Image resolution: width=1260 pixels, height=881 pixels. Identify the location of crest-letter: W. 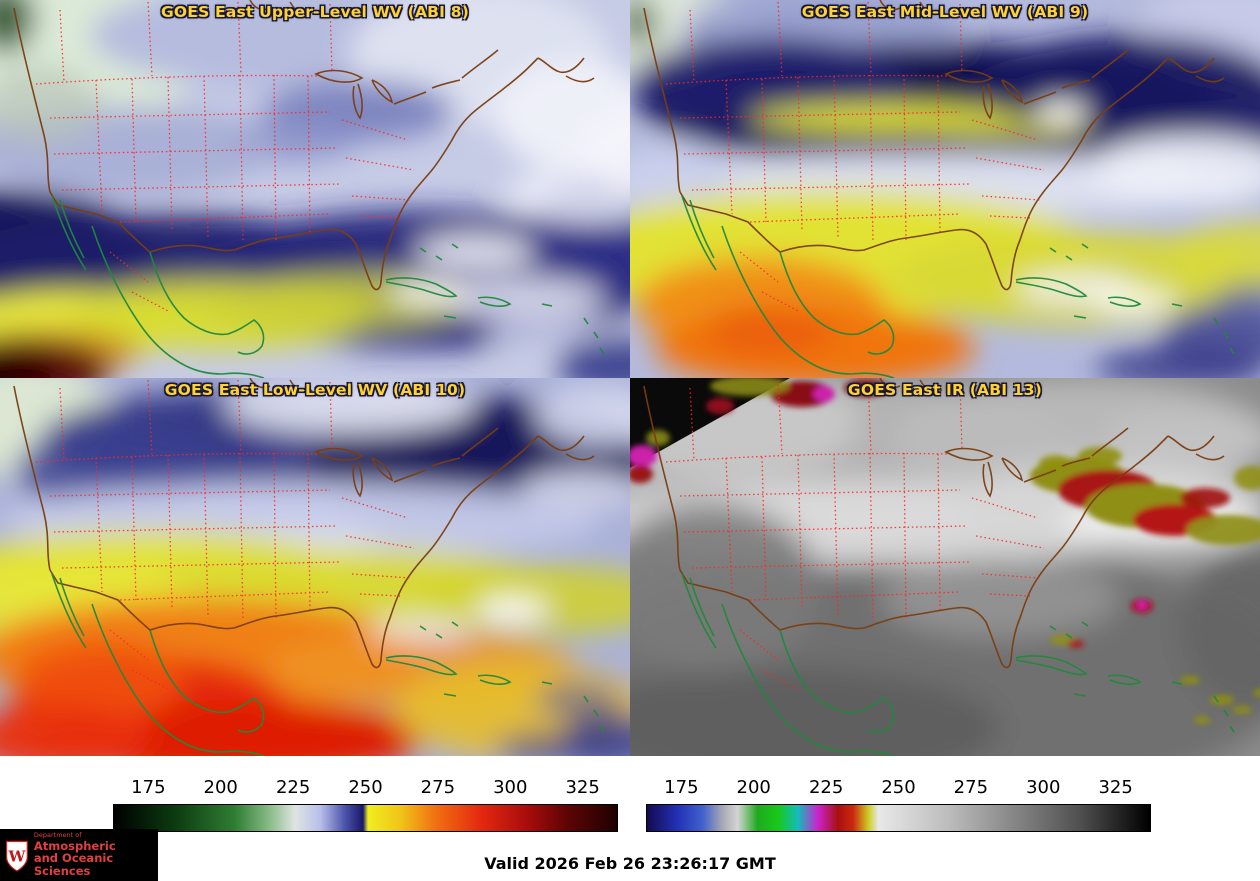
(16, 856).